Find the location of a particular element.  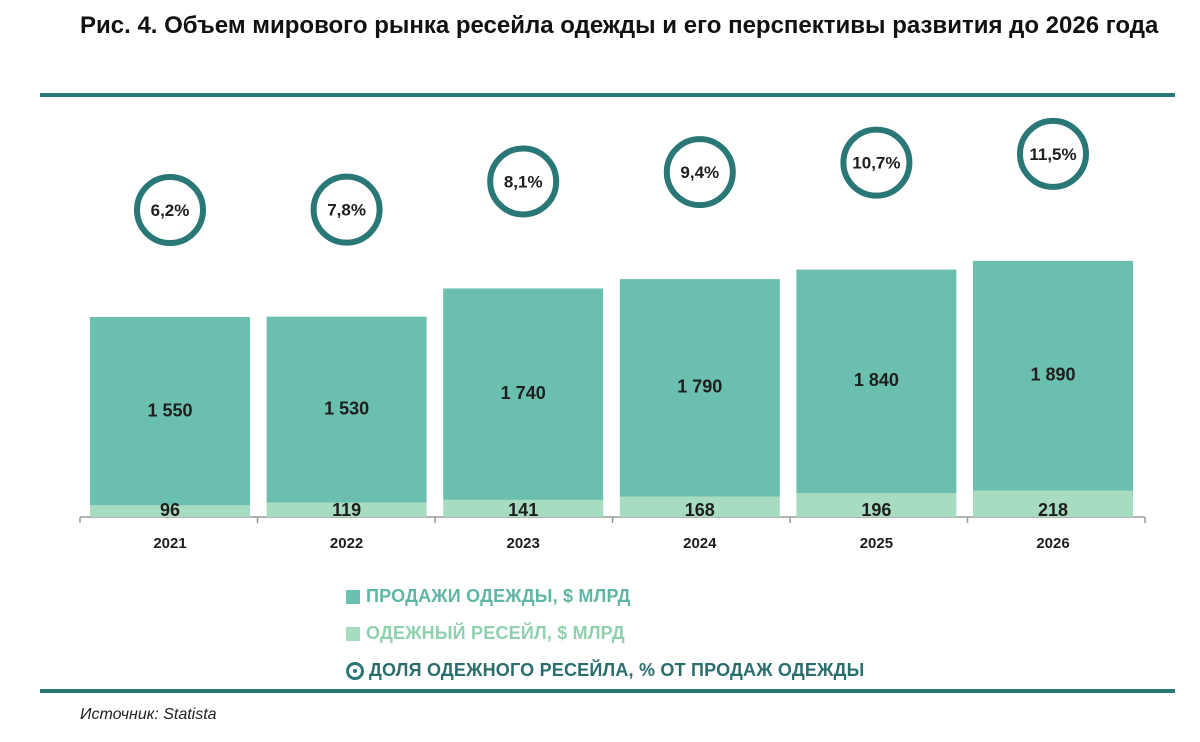

tick-label-2024: 2024 is located at coordinates (700, 543).